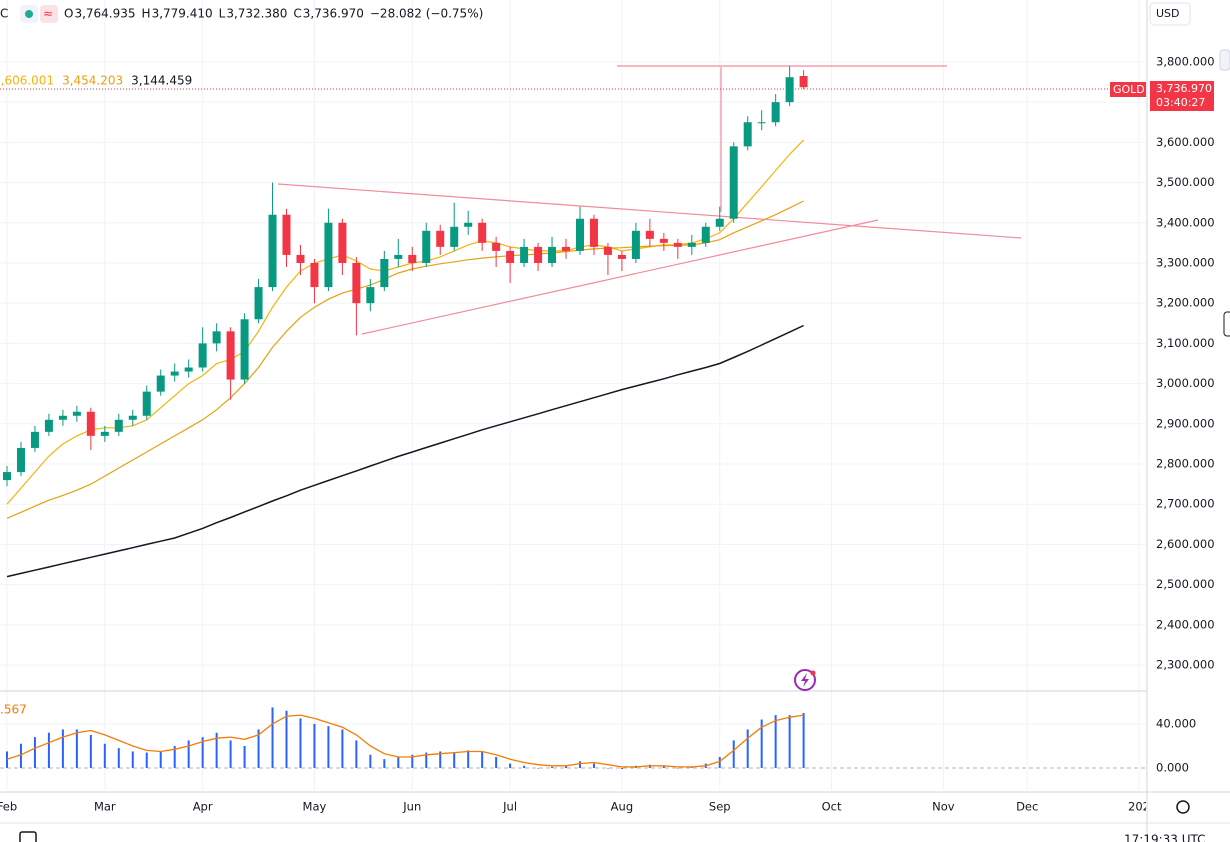 The height and width of the screenshot is (842, 1230). What do you see at coordinates (1185, 383) in the screenshot?
I see `y-tick-label: 3,000.000` at bounding box center [1185, 383].